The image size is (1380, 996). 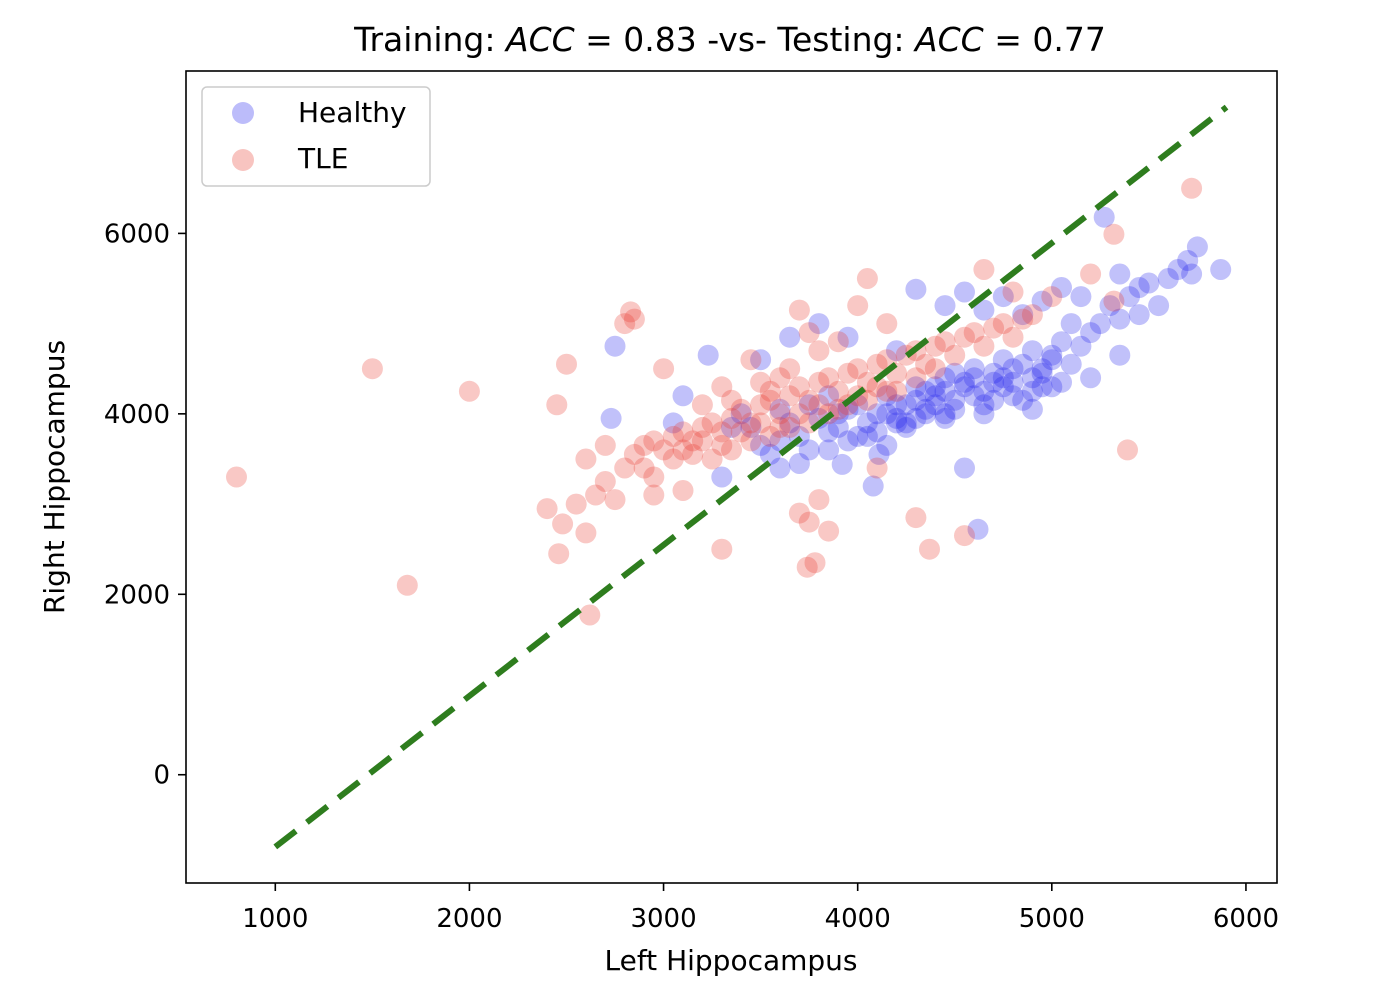 I want to click on y-tick-label-0: 0, so click(x=161, y=776).